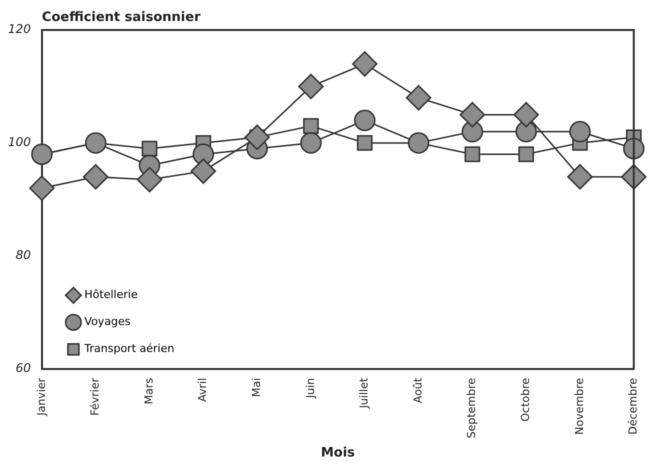 The image size is (650, 470). Describe the element at coordinates (95, 396) in the screenshot. I see `x-tick-label: Février` at that location.